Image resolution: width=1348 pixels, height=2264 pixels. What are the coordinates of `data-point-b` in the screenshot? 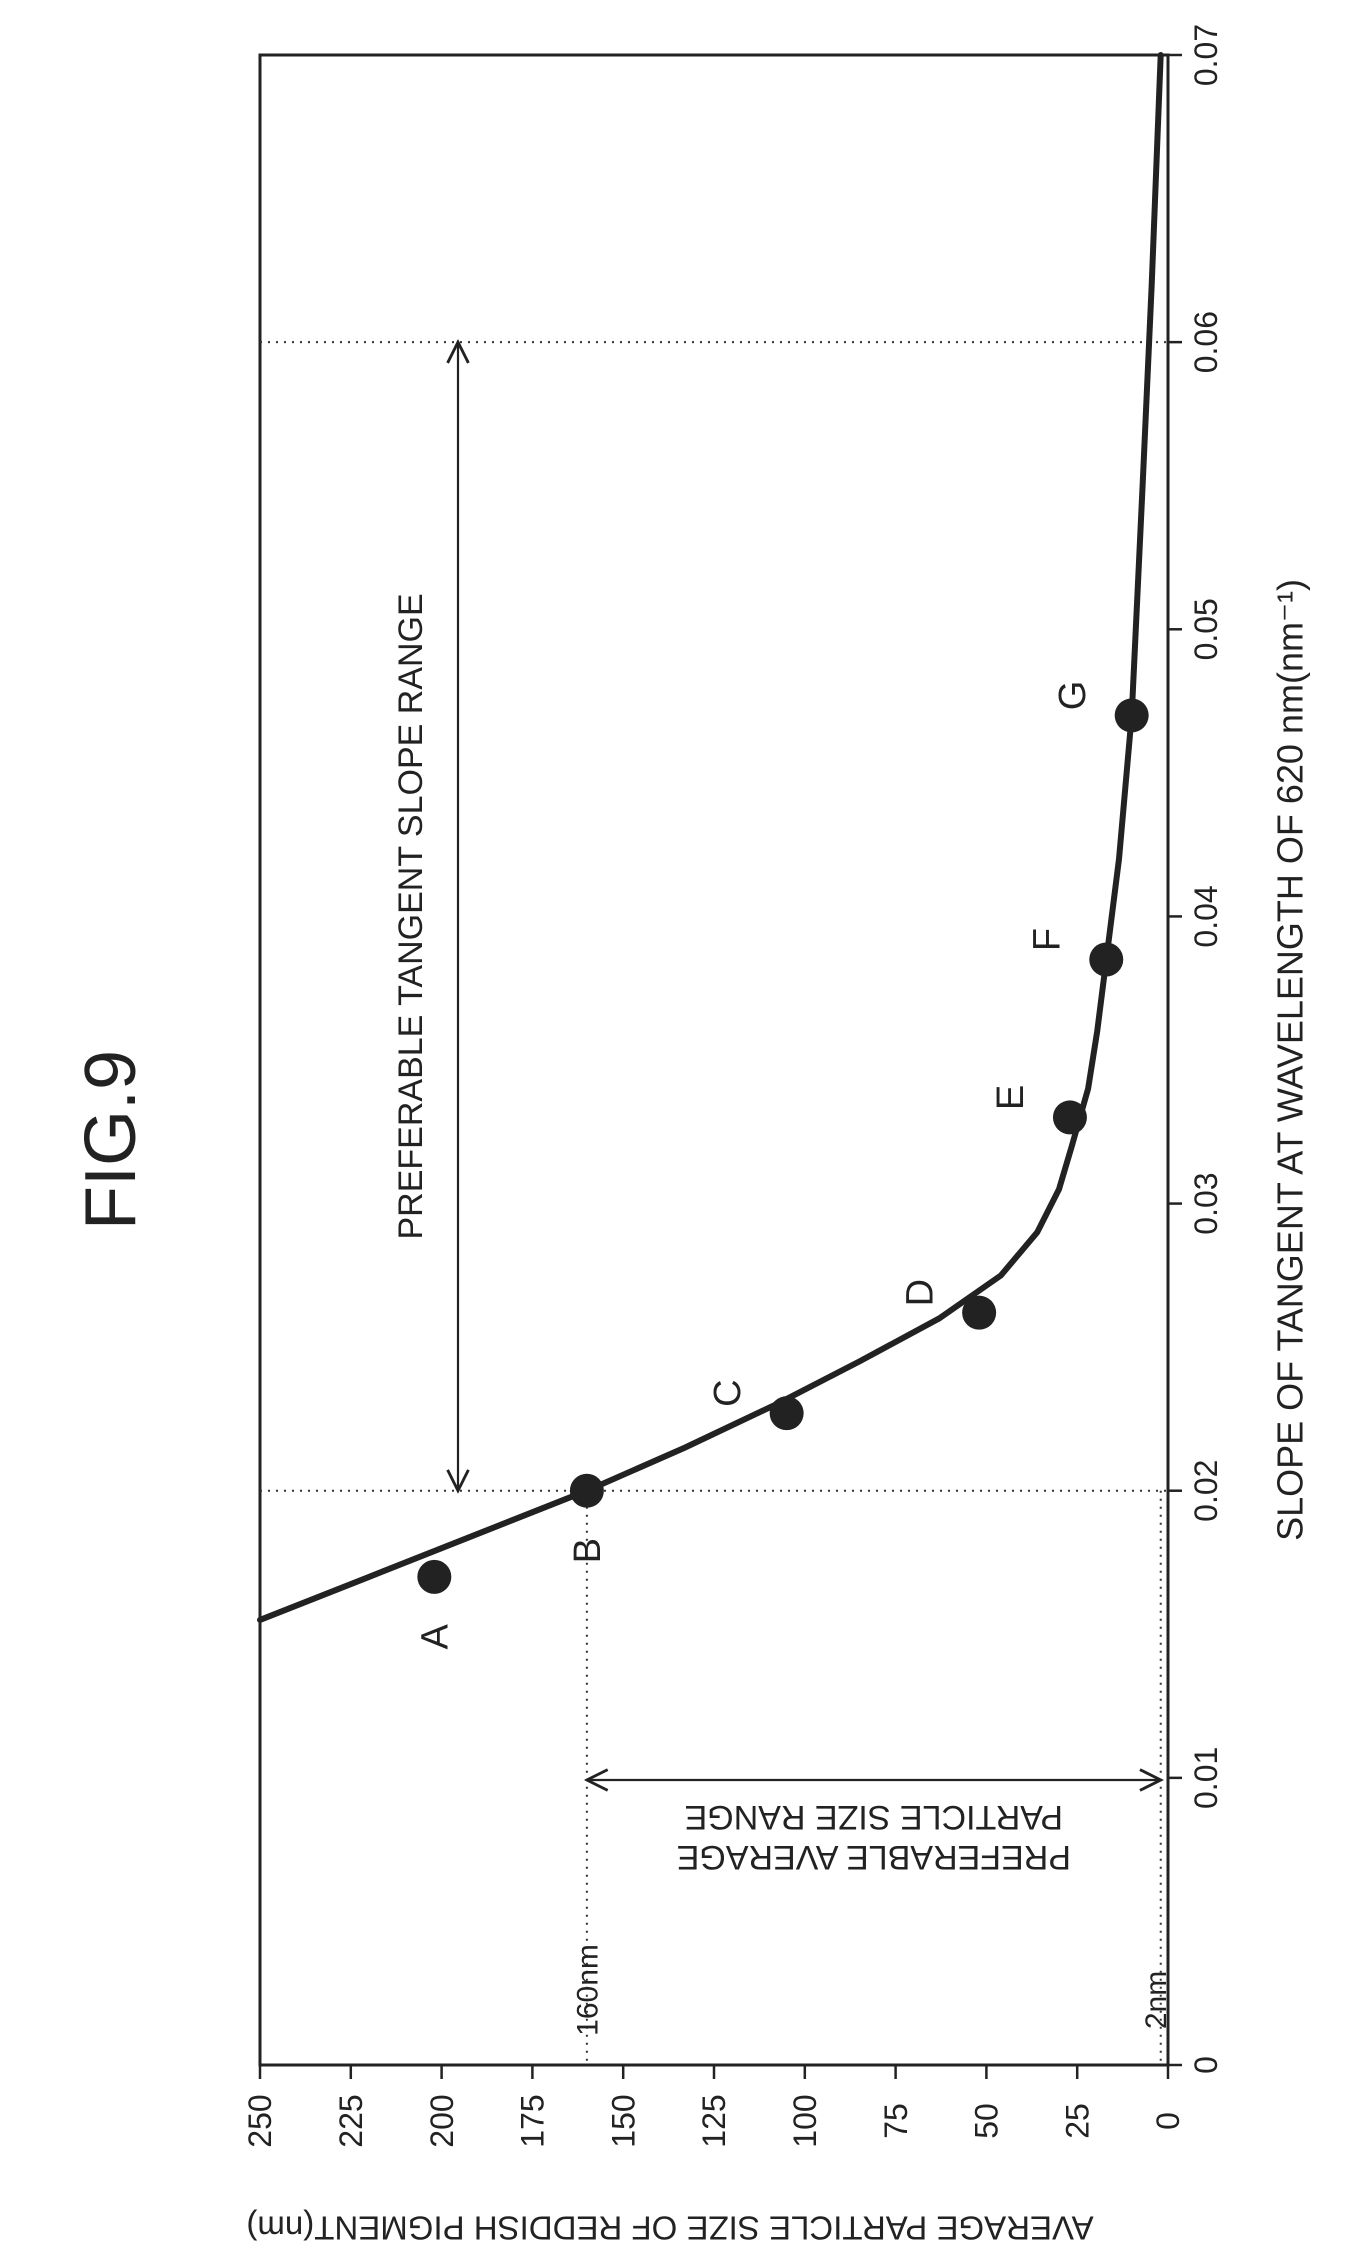 It's located at (586, 1490).